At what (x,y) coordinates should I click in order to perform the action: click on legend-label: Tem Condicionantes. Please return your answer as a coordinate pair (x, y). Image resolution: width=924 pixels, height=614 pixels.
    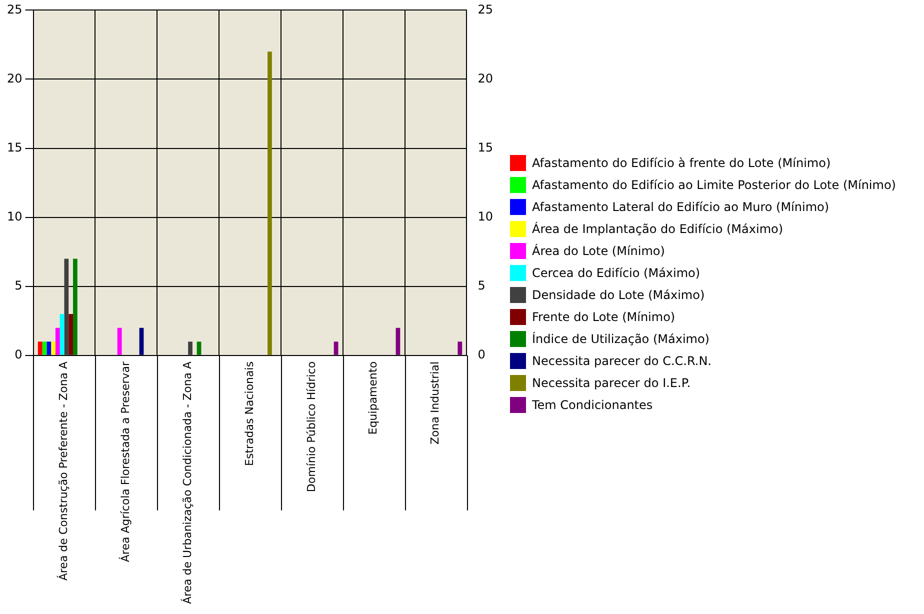
    Looking at the image, I should click on (592, 405).